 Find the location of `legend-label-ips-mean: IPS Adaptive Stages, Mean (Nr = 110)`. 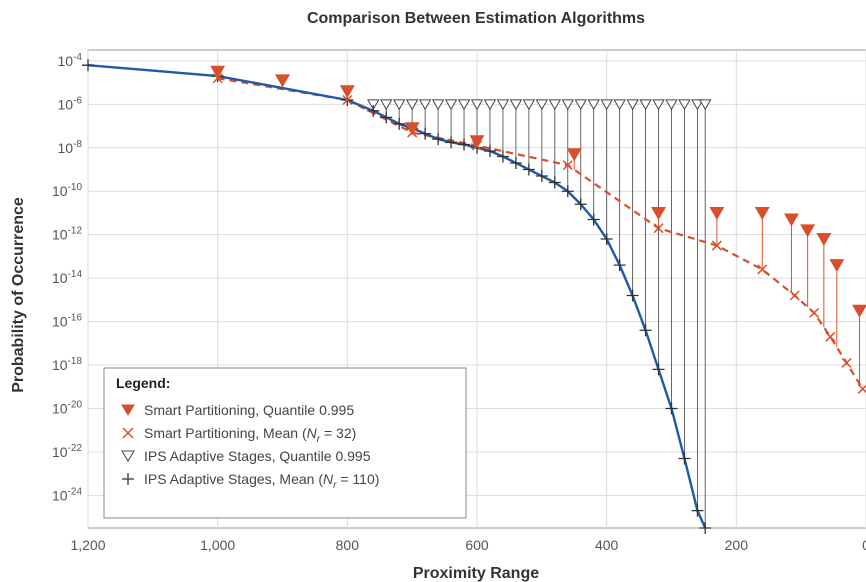

legend-label-ips-mean: IPS Adaptive Stages, Mean (Nr = 110) is located at coordinates (261, 481).